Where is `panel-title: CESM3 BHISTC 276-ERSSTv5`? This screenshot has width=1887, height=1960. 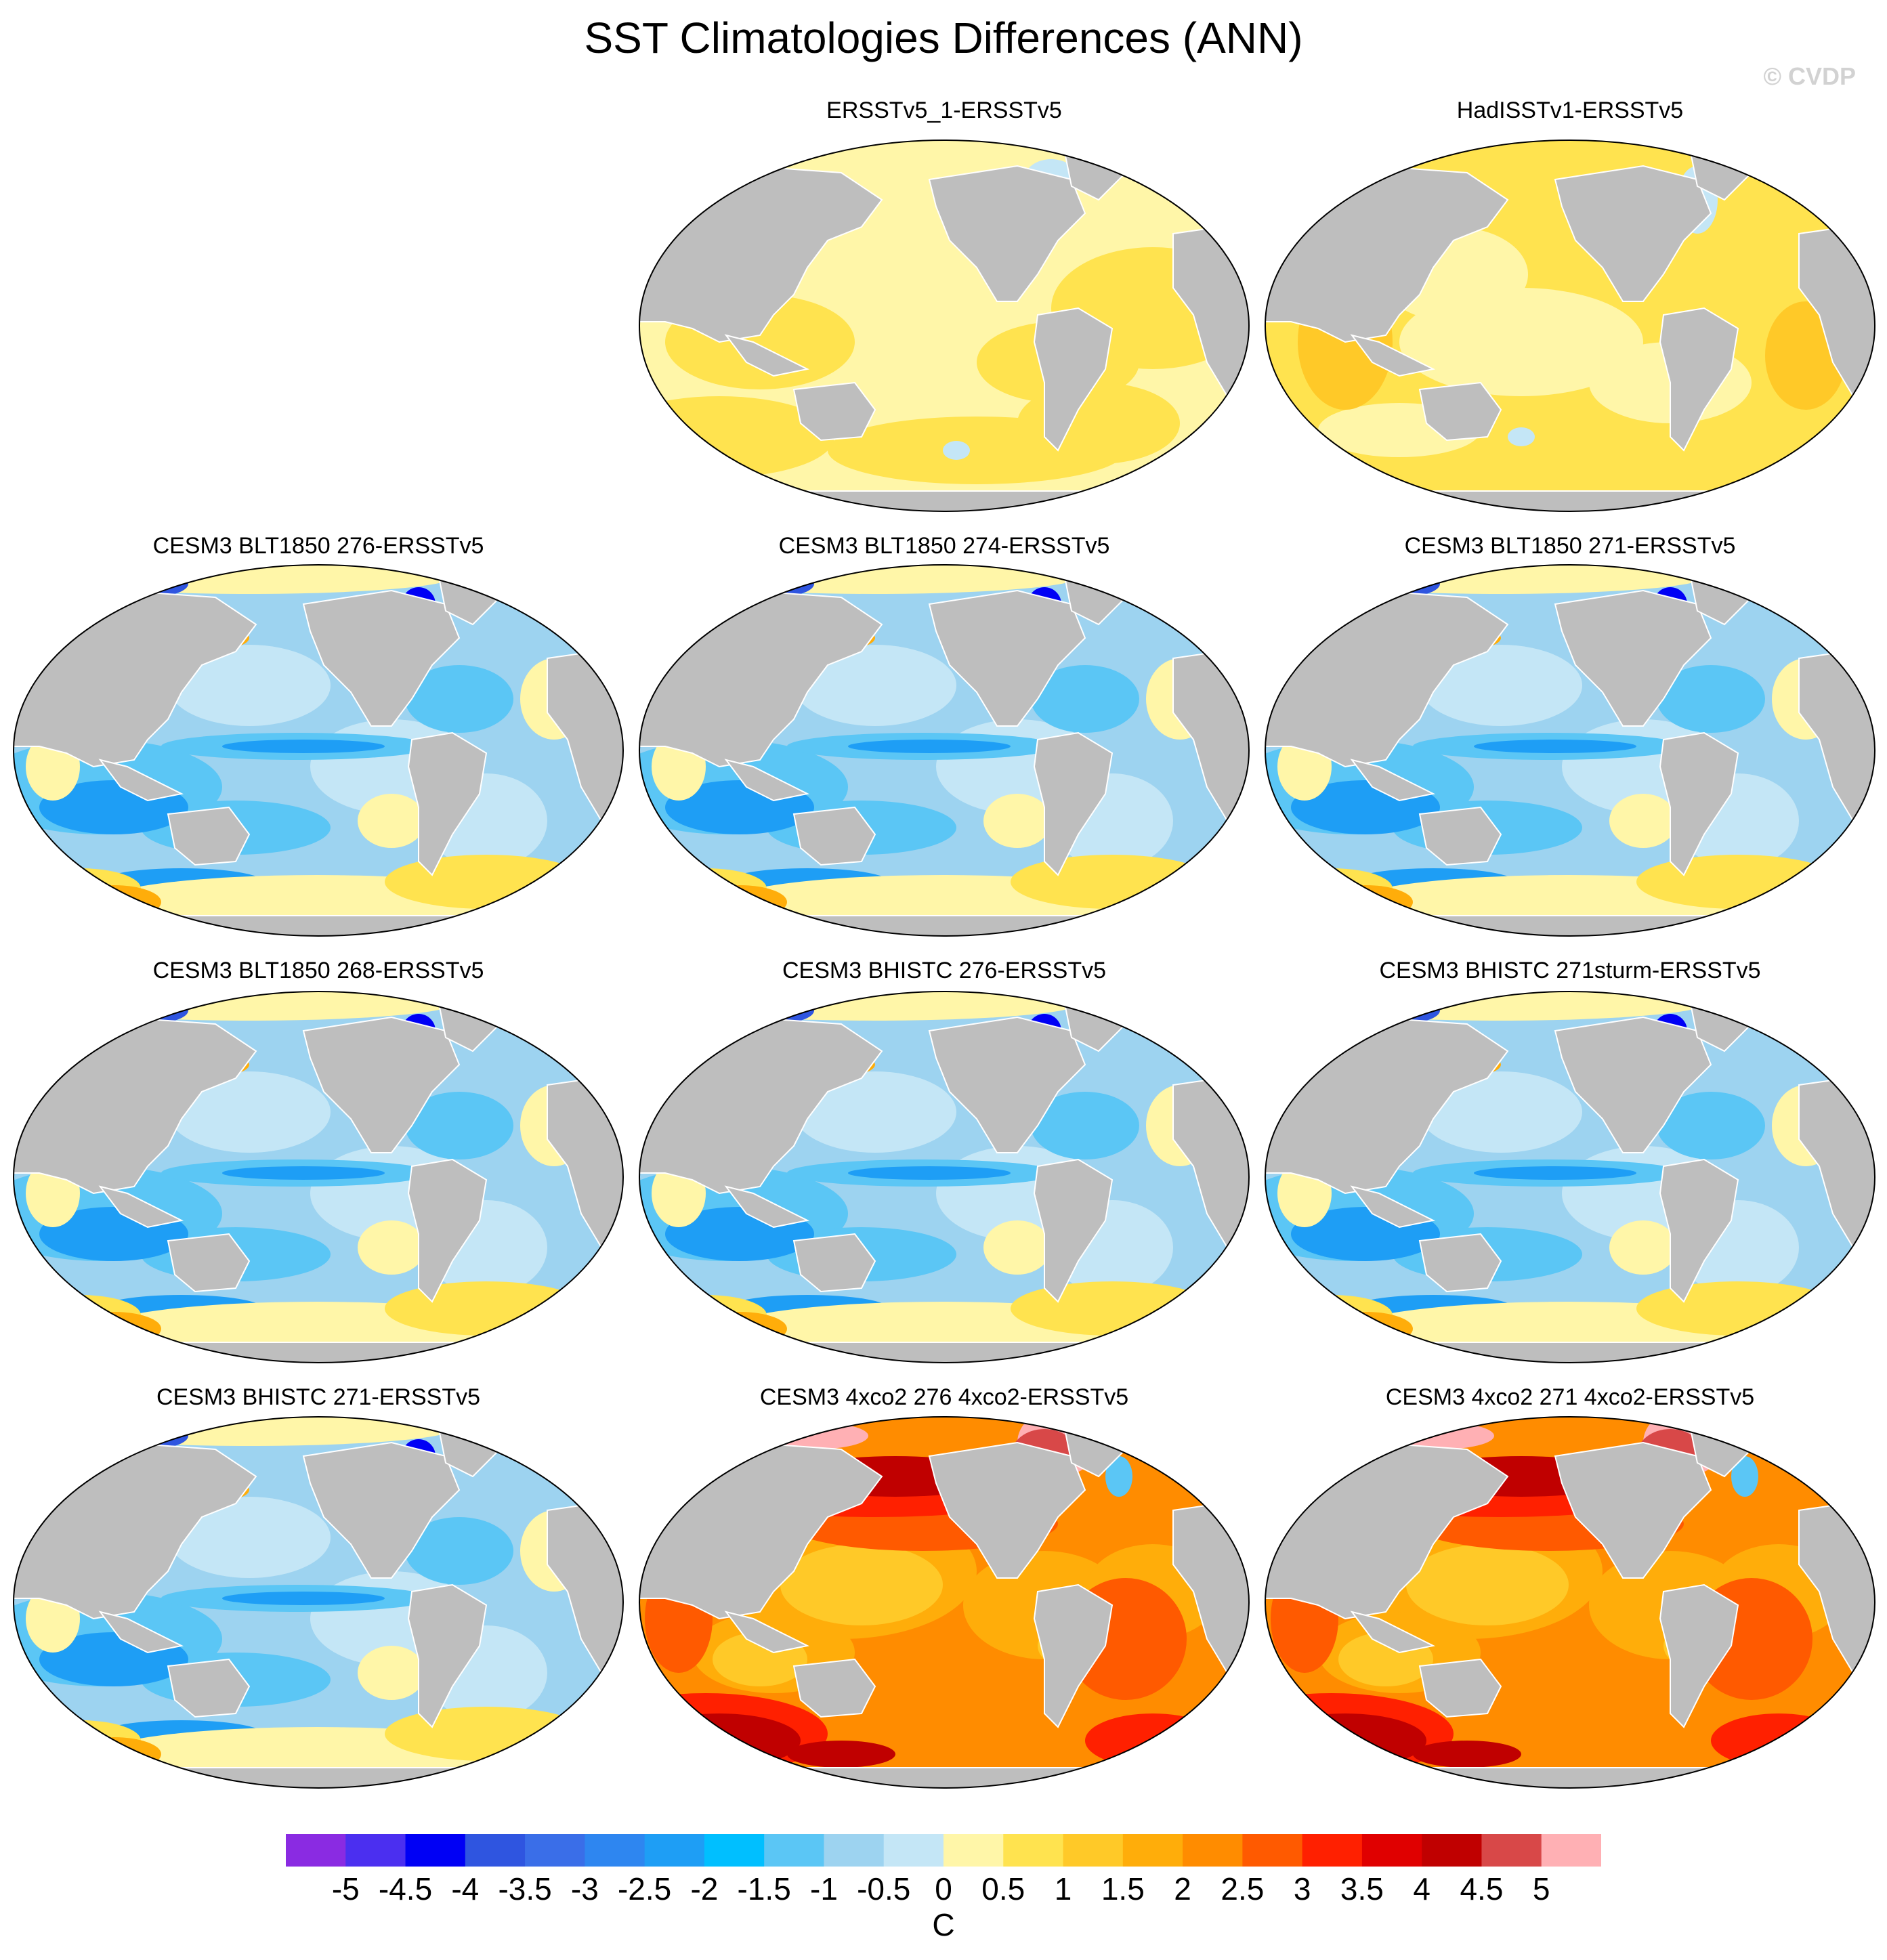
panel-title: CESM3 BHISTC 276-ERSSTv5 is located at coordinates (945, 970).